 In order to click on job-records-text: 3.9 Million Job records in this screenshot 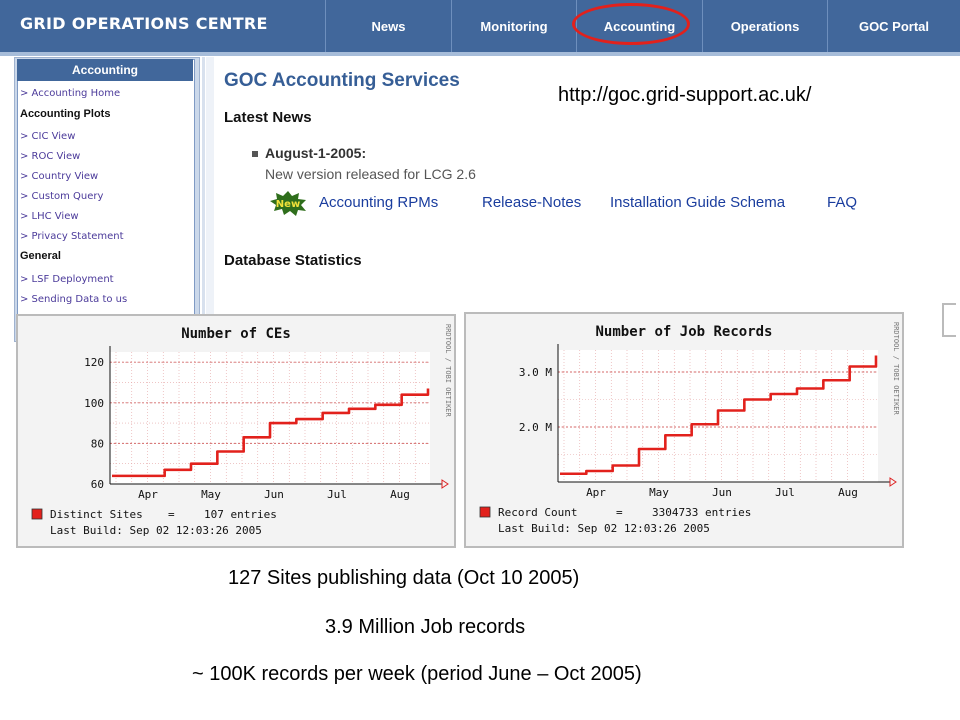, I will do `click(425, 627)`.